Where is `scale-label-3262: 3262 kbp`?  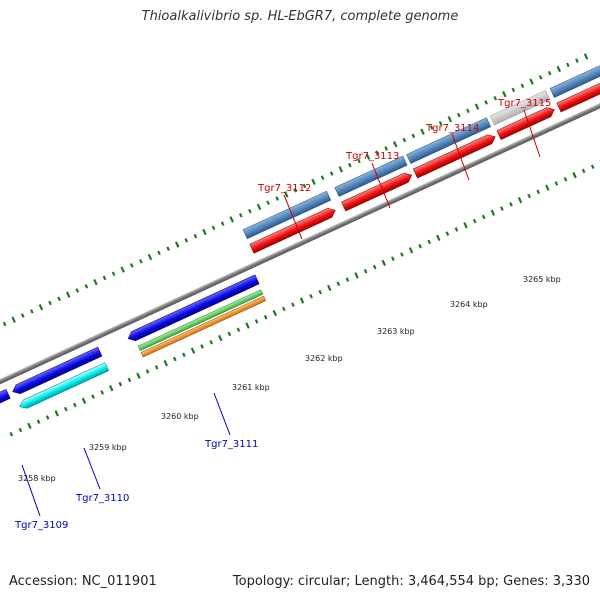 scale-label-3262: 3262 kbp is located at coordinates (324, 358).